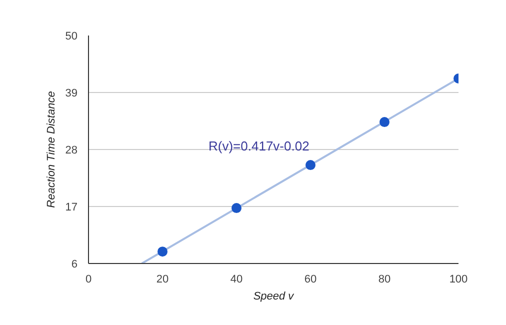 Image resolution: width=506 pixels, height=325 pixels. I want to click on x-tick-label: 40, so click(236, 280).